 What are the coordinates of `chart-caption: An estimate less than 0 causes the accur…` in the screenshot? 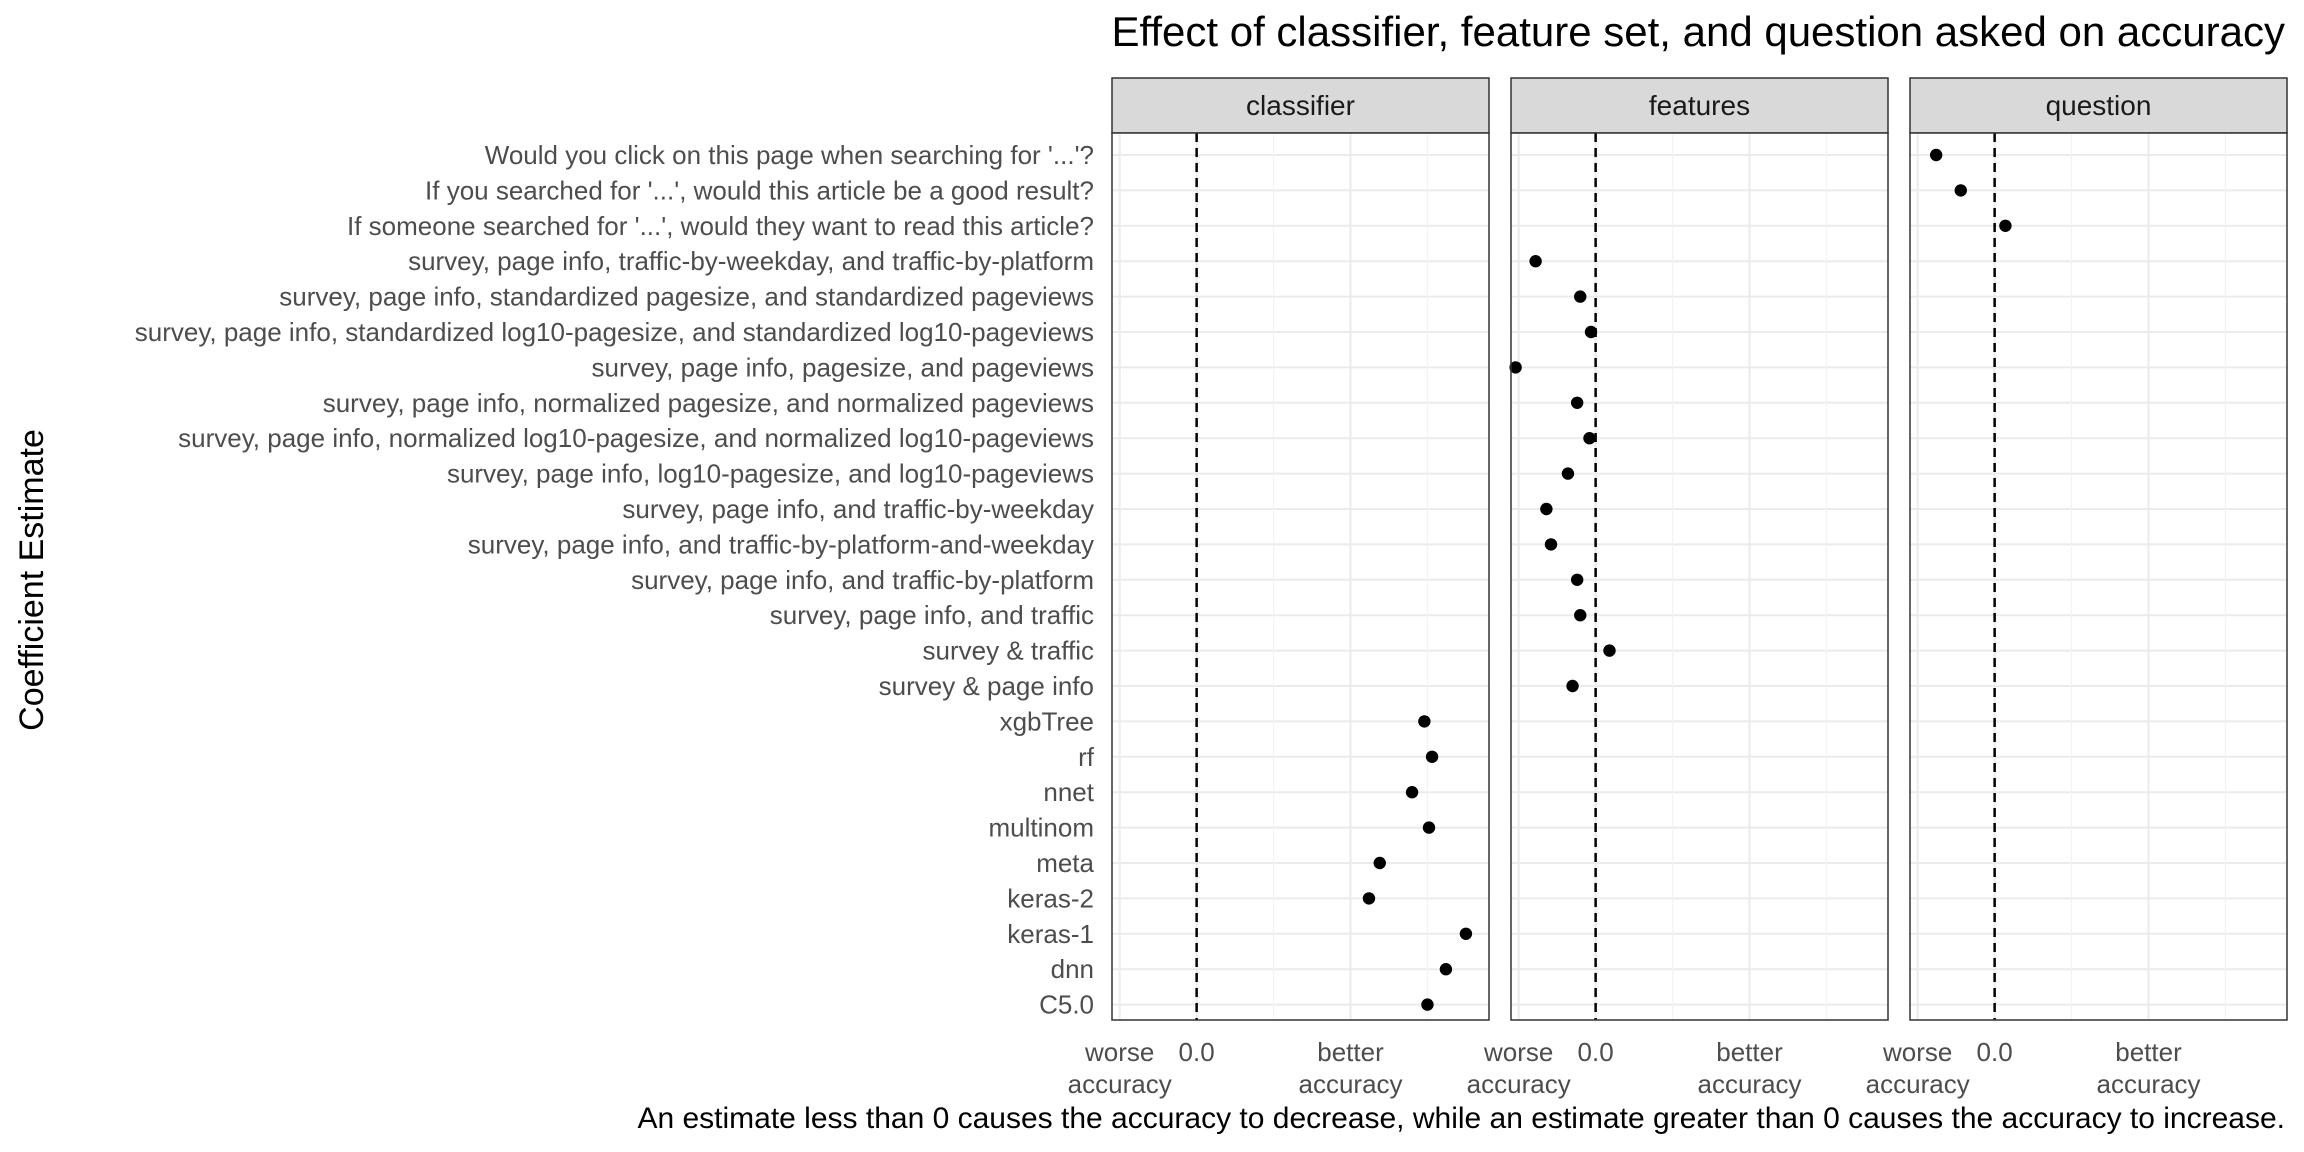 It's located at (1461, 1118).